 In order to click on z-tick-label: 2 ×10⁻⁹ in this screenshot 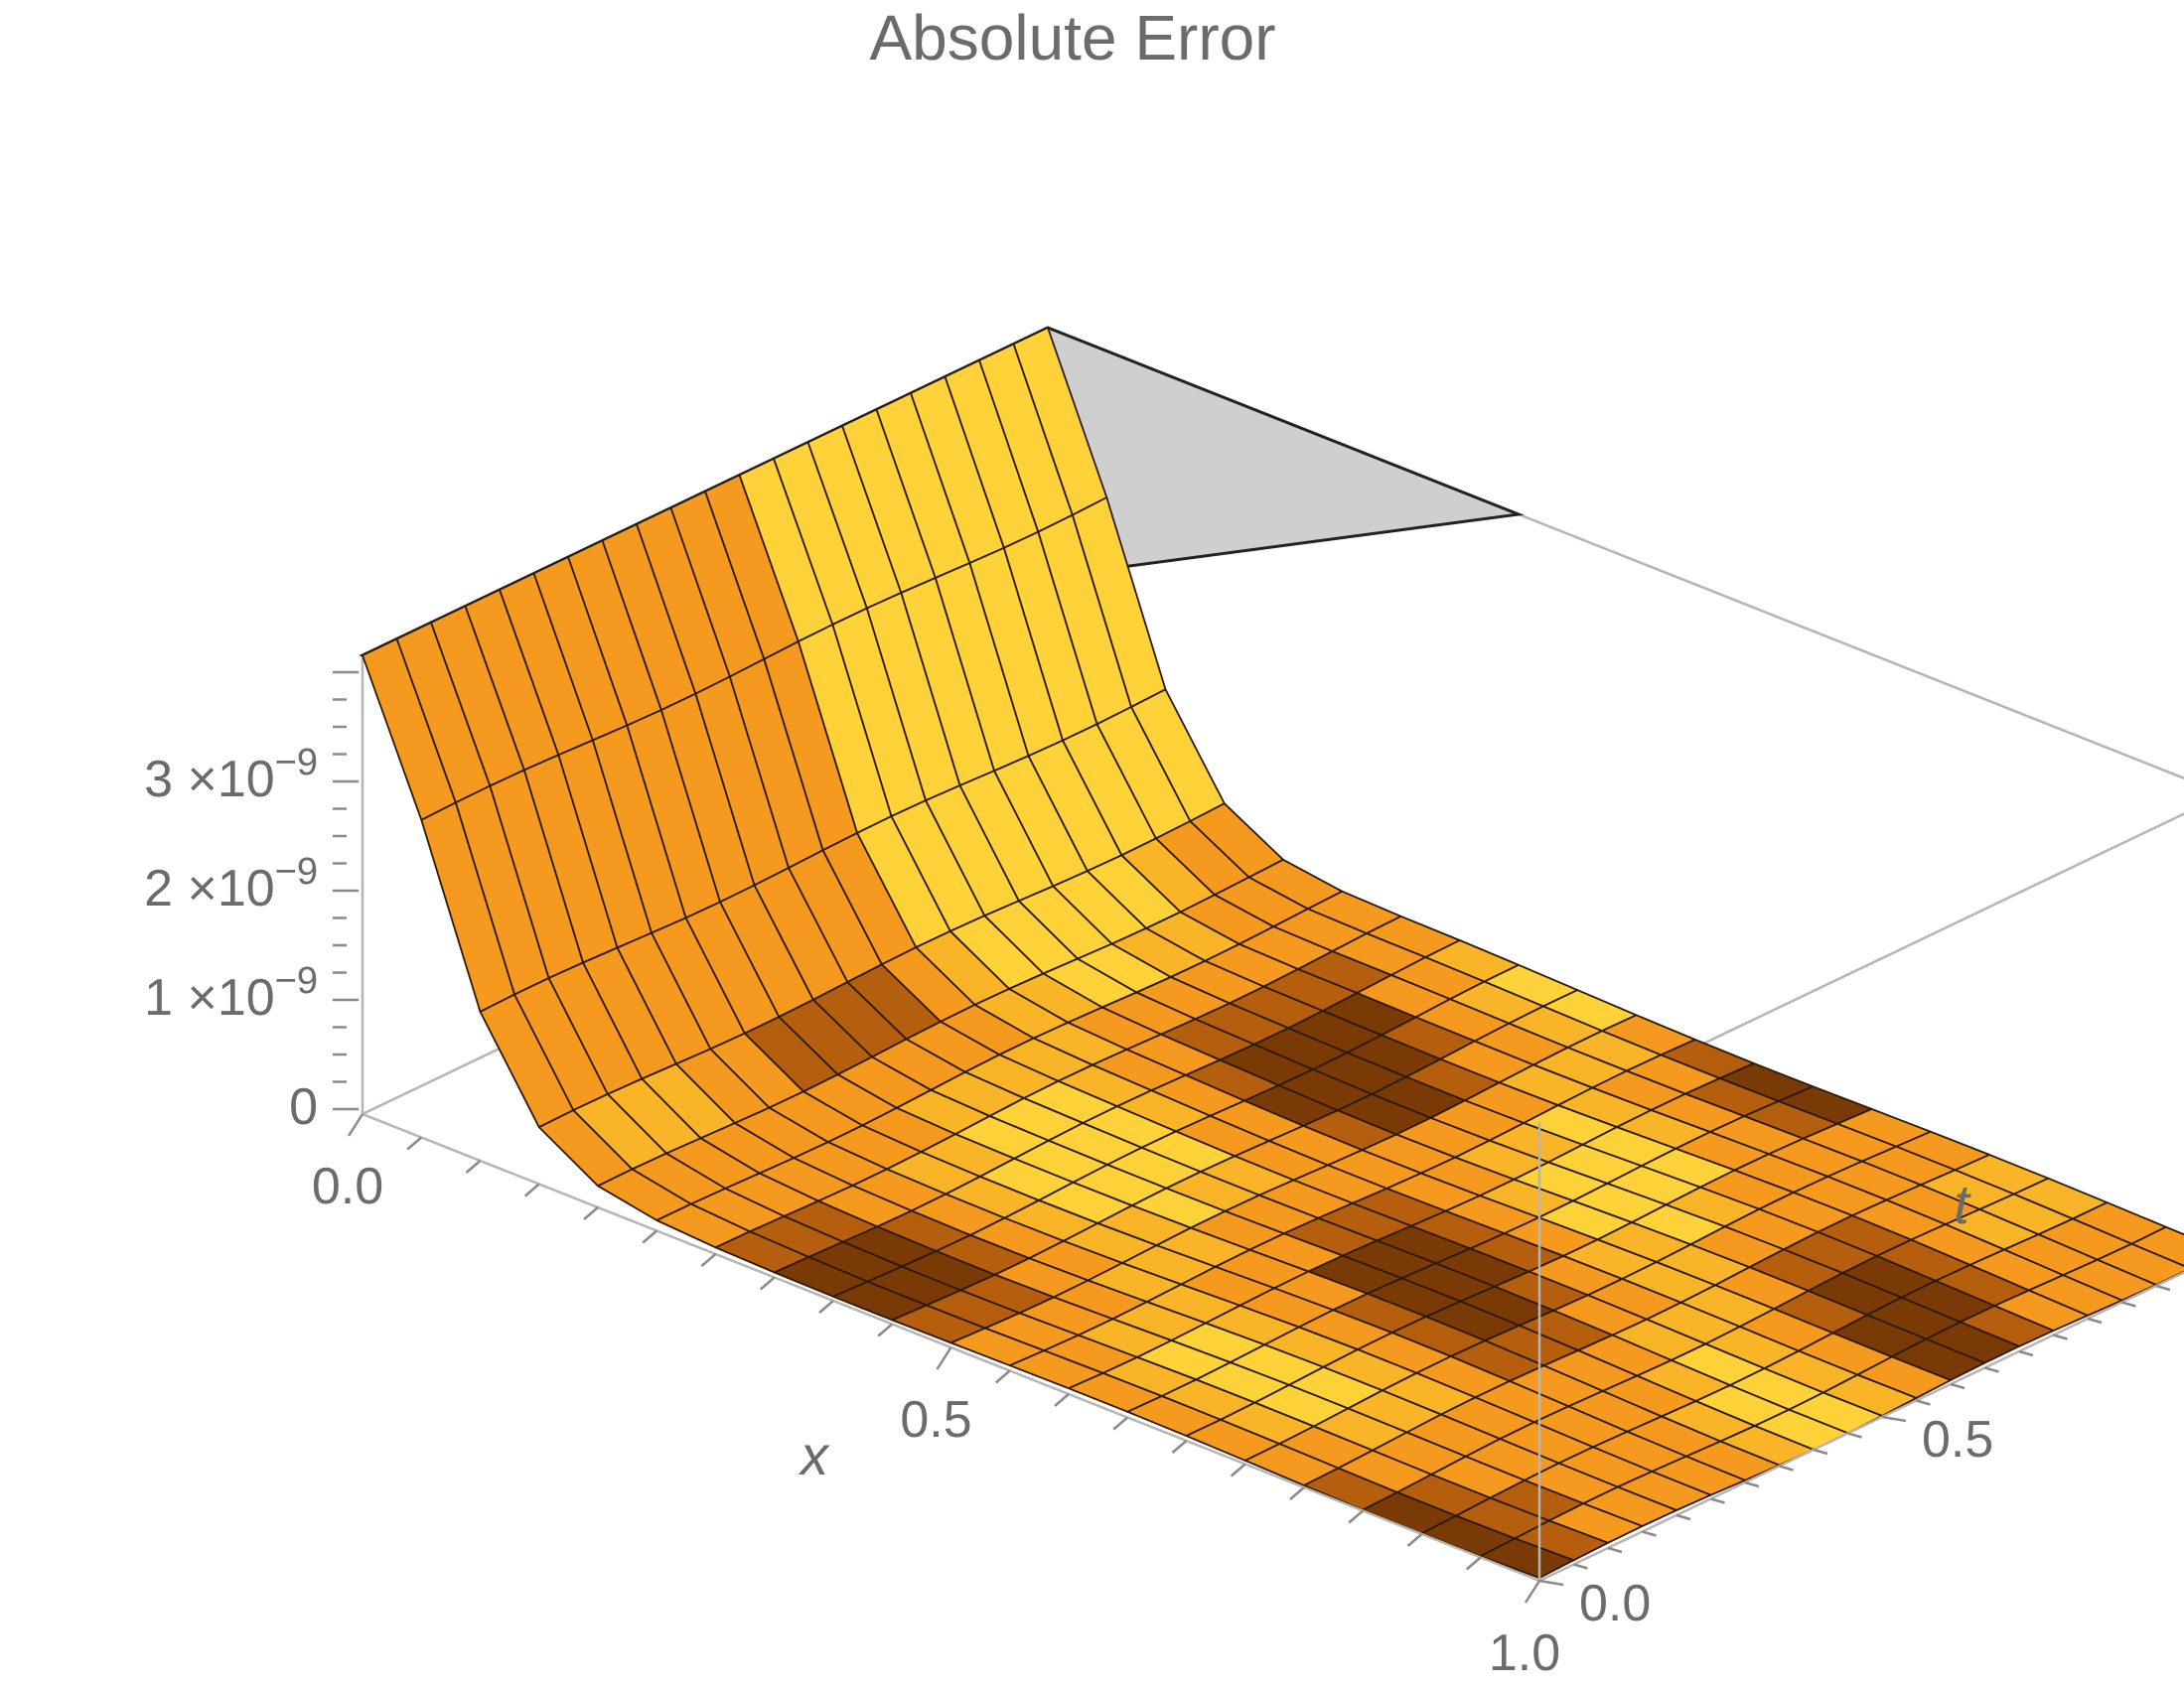, I will do `click(231, 884)`.